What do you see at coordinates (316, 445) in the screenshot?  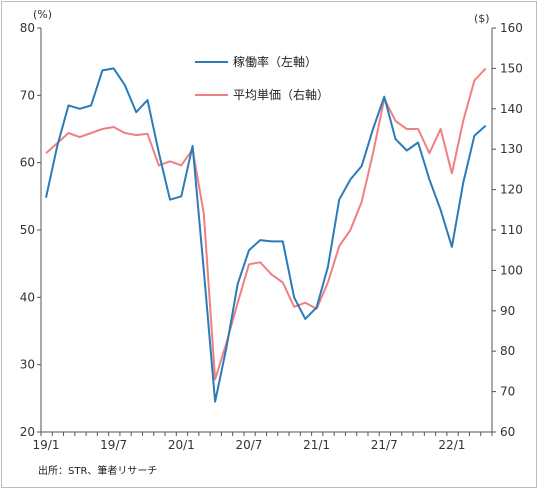 I see `x-tick-label: 21/1` at bounding box center [316, 445].